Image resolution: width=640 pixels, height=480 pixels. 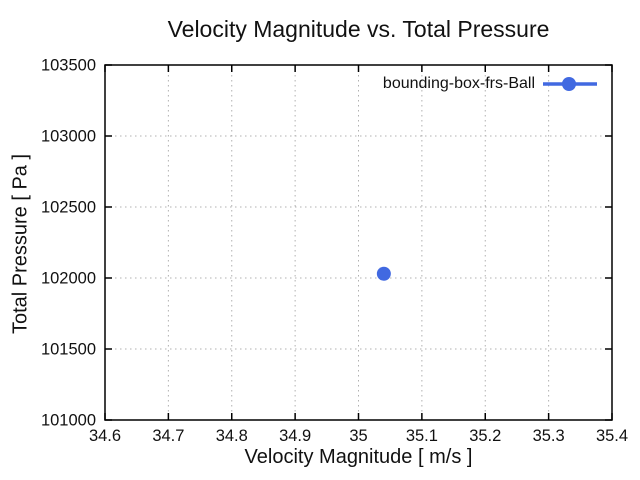 What do you see at coordinates (612, 436) in the screenshot?
I see `x-tick-label: 35.4` at bounding box center [612, 436].